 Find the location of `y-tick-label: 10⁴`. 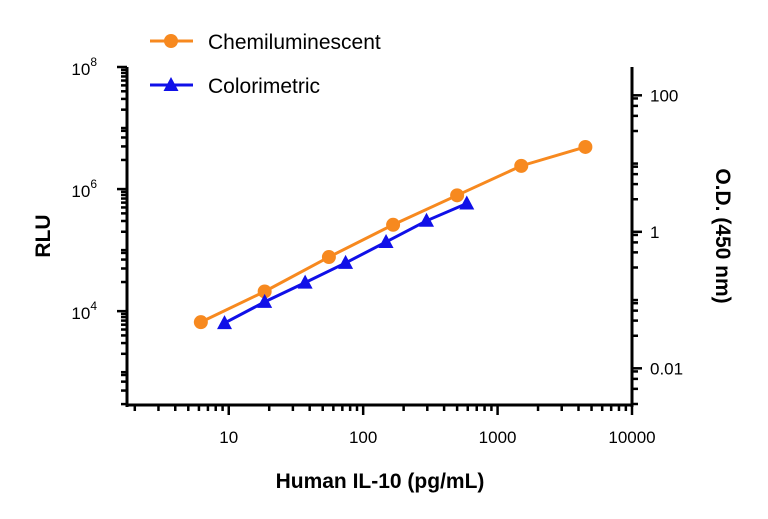

y-tick-label: 10⁴ is located at coordinates (84, 311).